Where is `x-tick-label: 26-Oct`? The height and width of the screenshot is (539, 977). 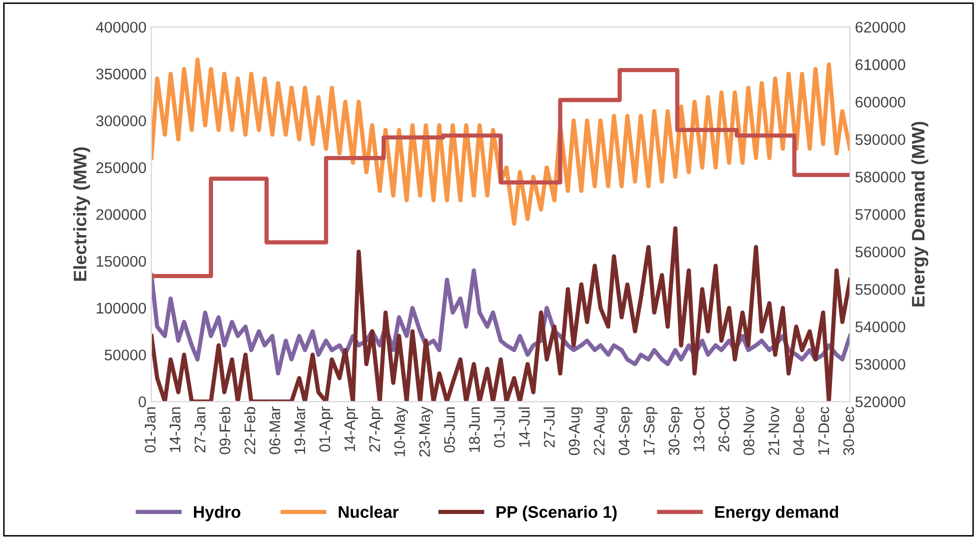
x-tick-label: 26-Oct is located at coordinates (724, 429).